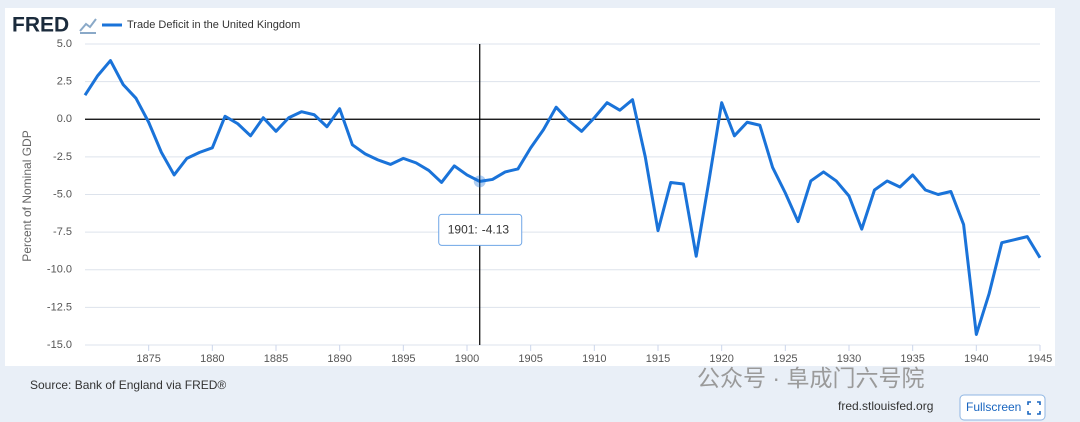  I want to click on y-tick-label: 5.0, so click(64, 44).